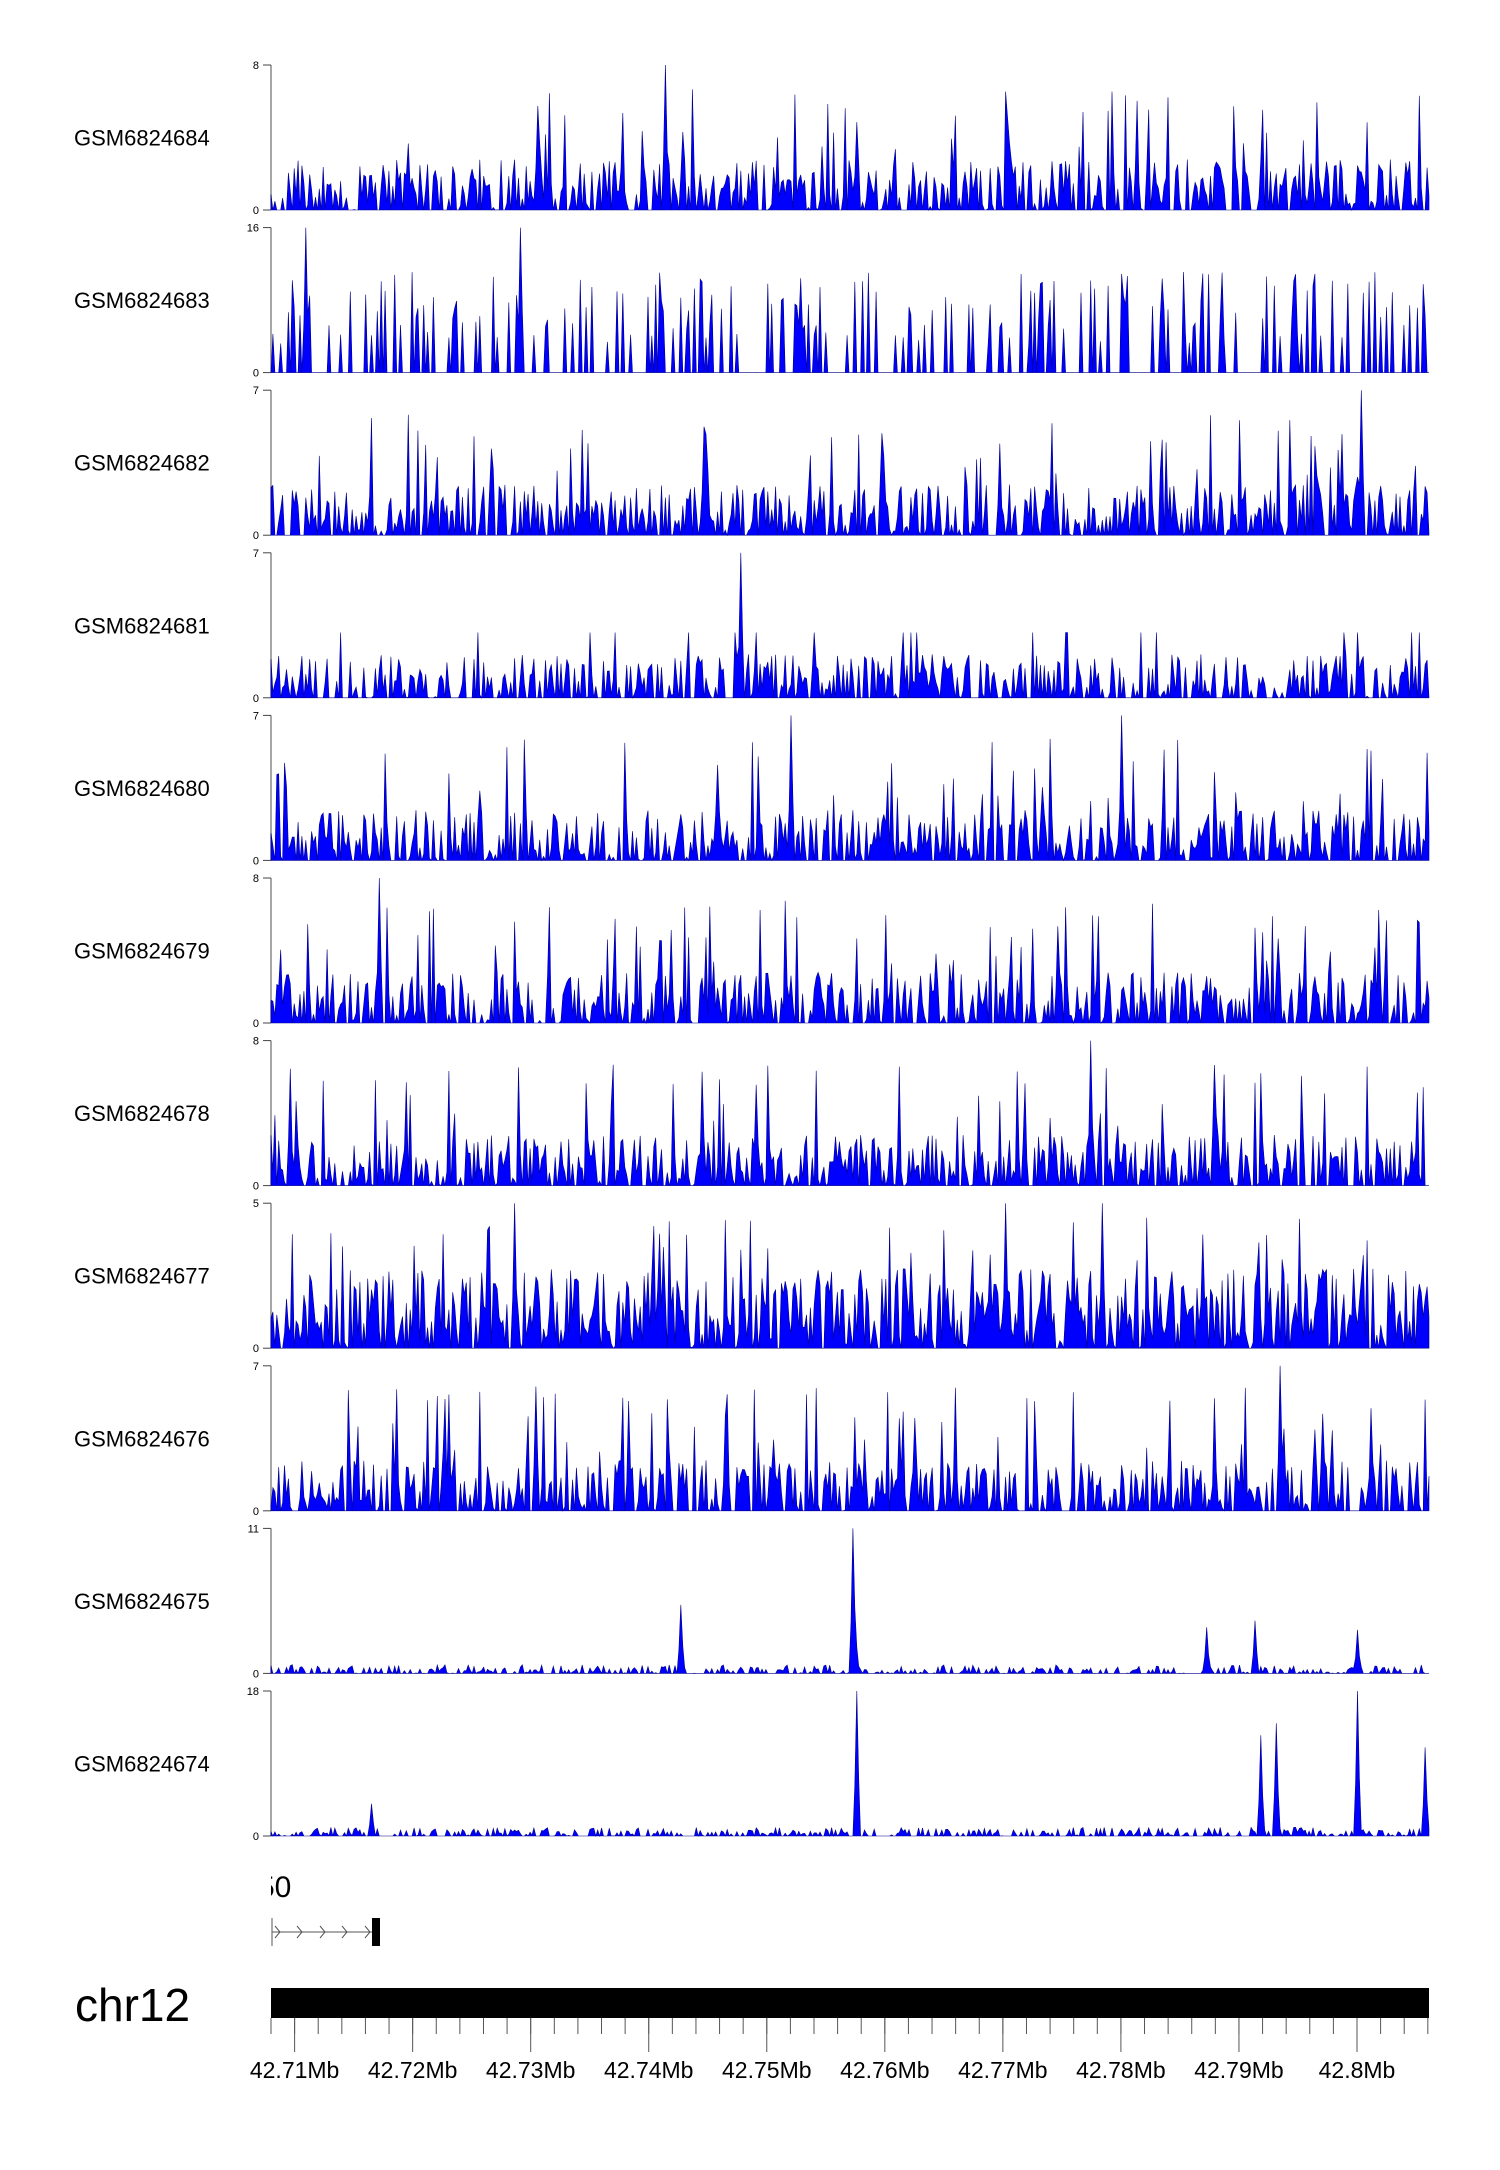 Image resolution: width=1500 pixels, height=2170 pixels. Describe the element at coordinates (531, 2070) in the screenshot. I see `x-tick-label: 42.73Mb` at that location.